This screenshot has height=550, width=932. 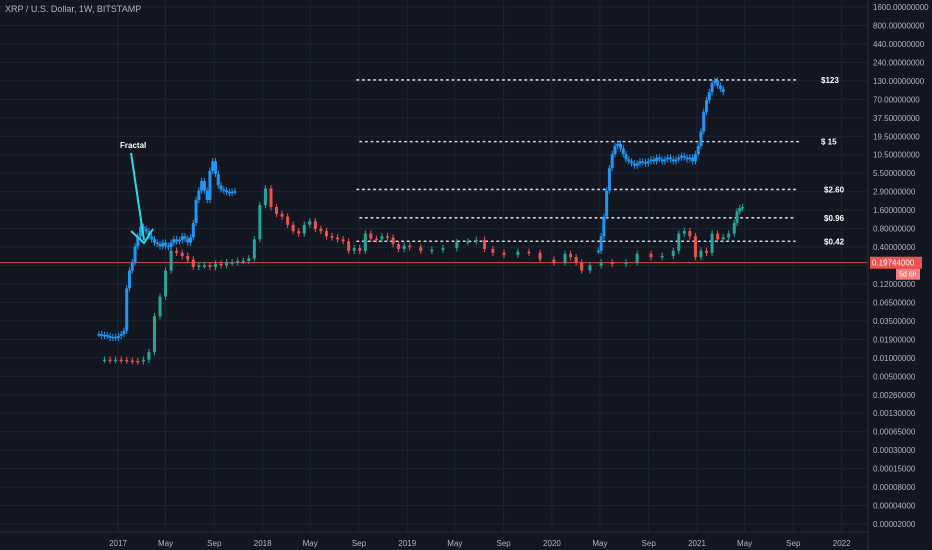 What do you see at coordinates (118, 543) in the screenshot?
I see `x-tick-label: 2017` at bounding box center [118, 543].